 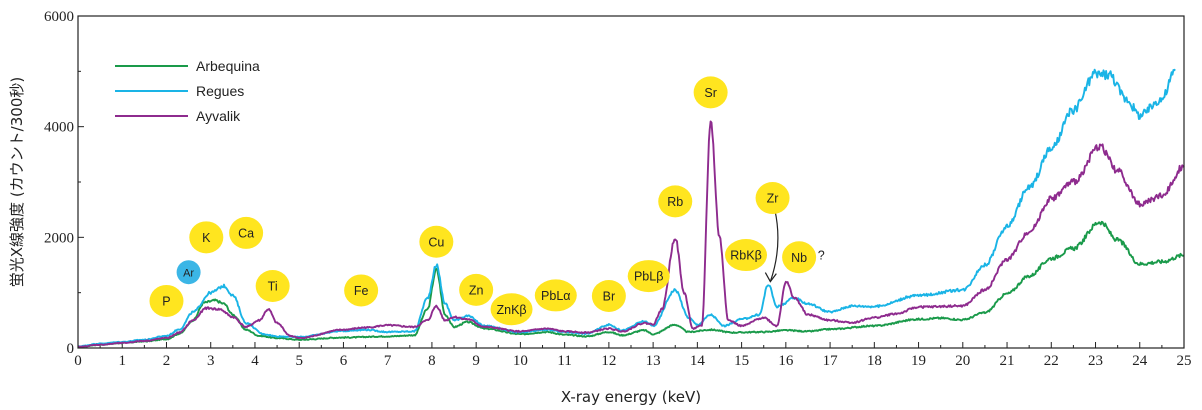 I want to click on x-tick-label: 13, so click(x=653, y=361).